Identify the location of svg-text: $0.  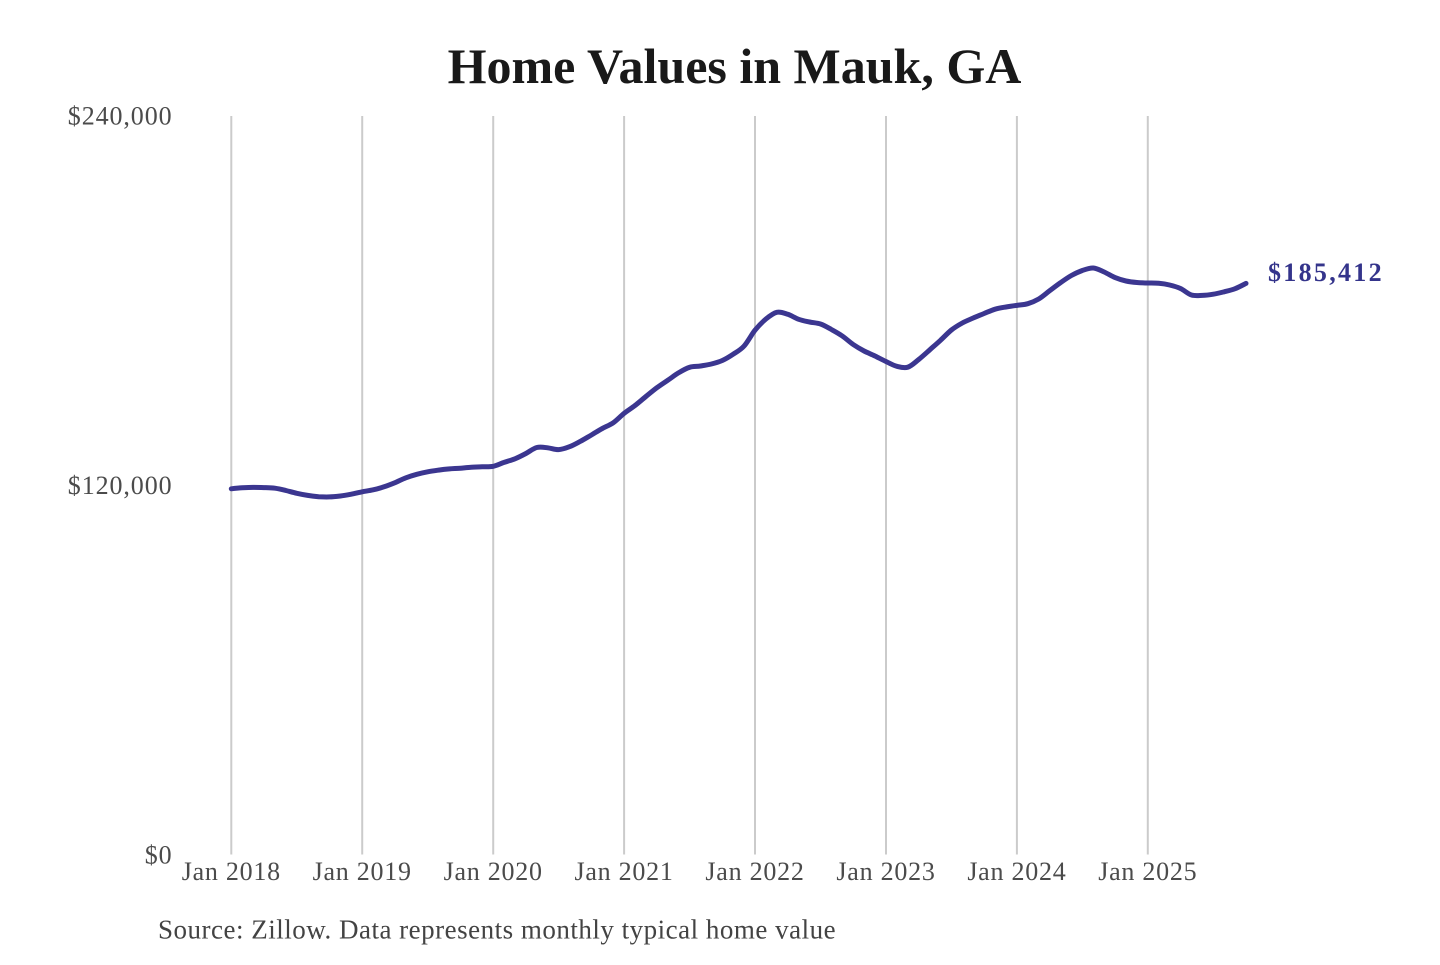
(159, 854).